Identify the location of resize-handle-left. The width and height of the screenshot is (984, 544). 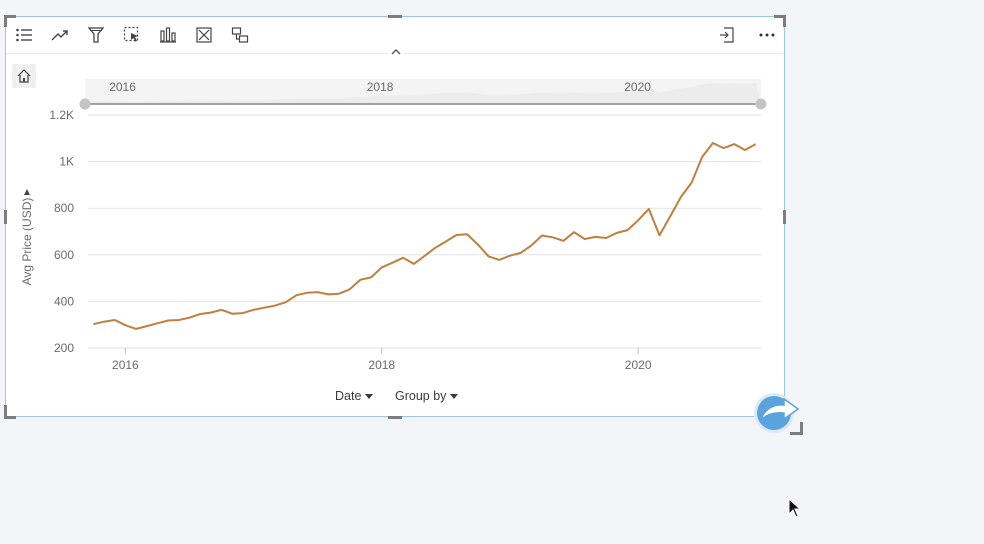
(5, 217).